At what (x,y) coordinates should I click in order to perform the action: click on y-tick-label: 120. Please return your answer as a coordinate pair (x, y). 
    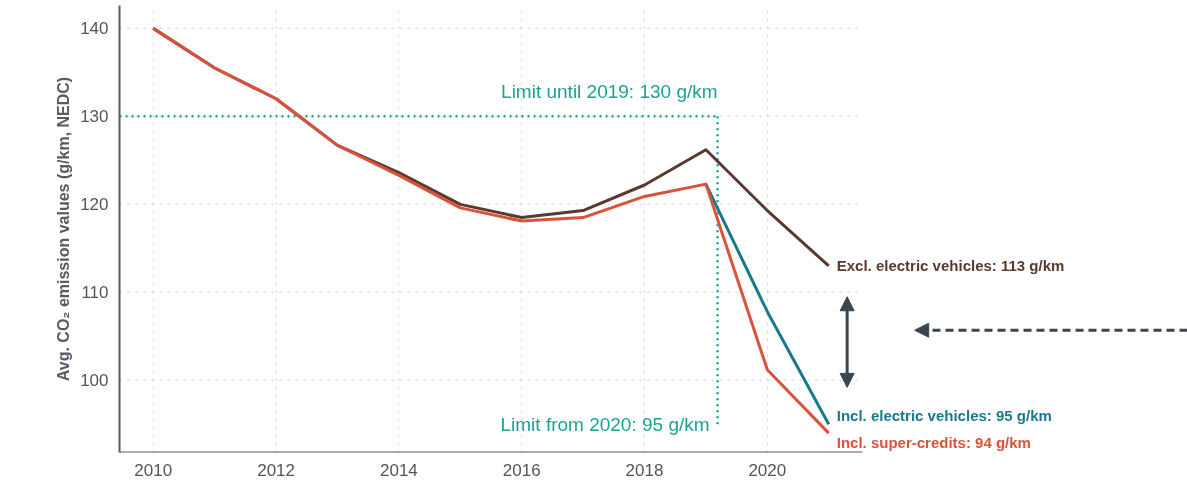
    Looking at the image, I should click on (94, 205).